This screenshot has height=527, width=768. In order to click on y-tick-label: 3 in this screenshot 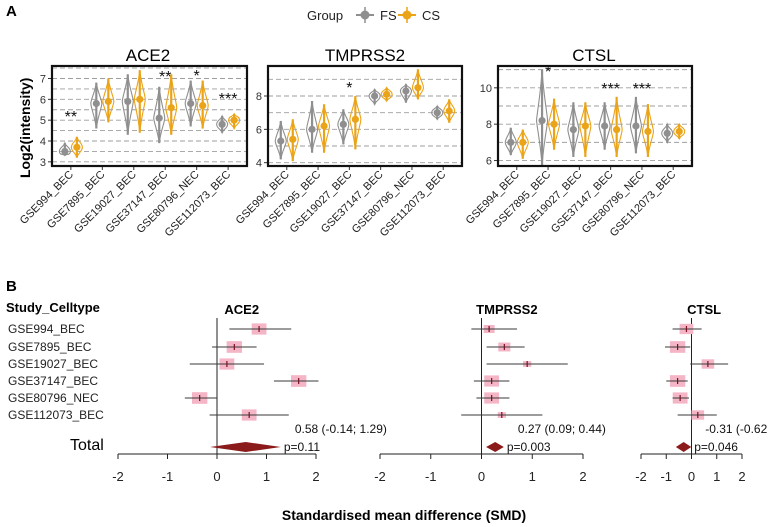, I will do `click(43, 163)`.